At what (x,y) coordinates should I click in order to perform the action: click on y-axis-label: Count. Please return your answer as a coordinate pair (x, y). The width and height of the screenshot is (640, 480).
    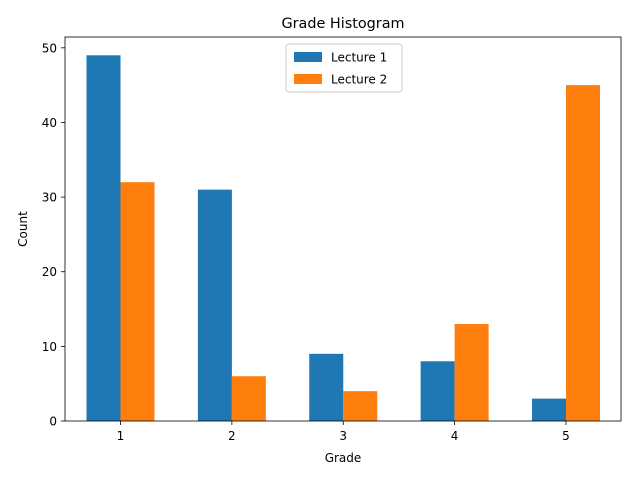
    Looking at the image, I should click on (23, 229).